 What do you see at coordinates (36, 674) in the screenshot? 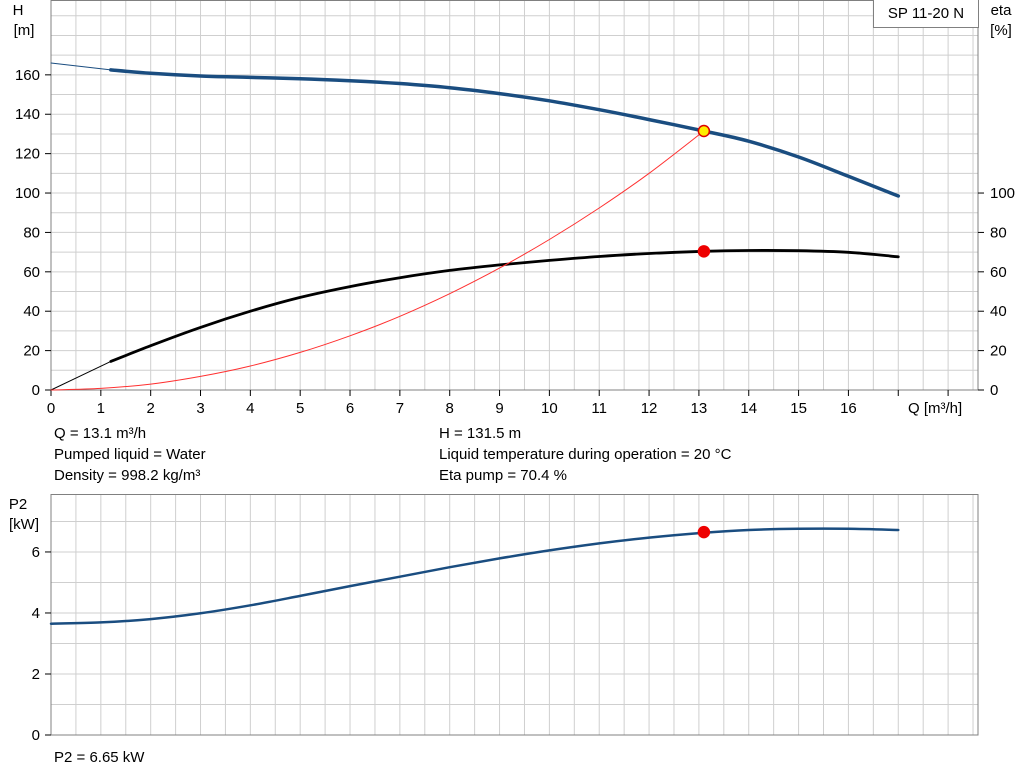
I see `y-tick-label: 2` at bounding box center [36, 674].